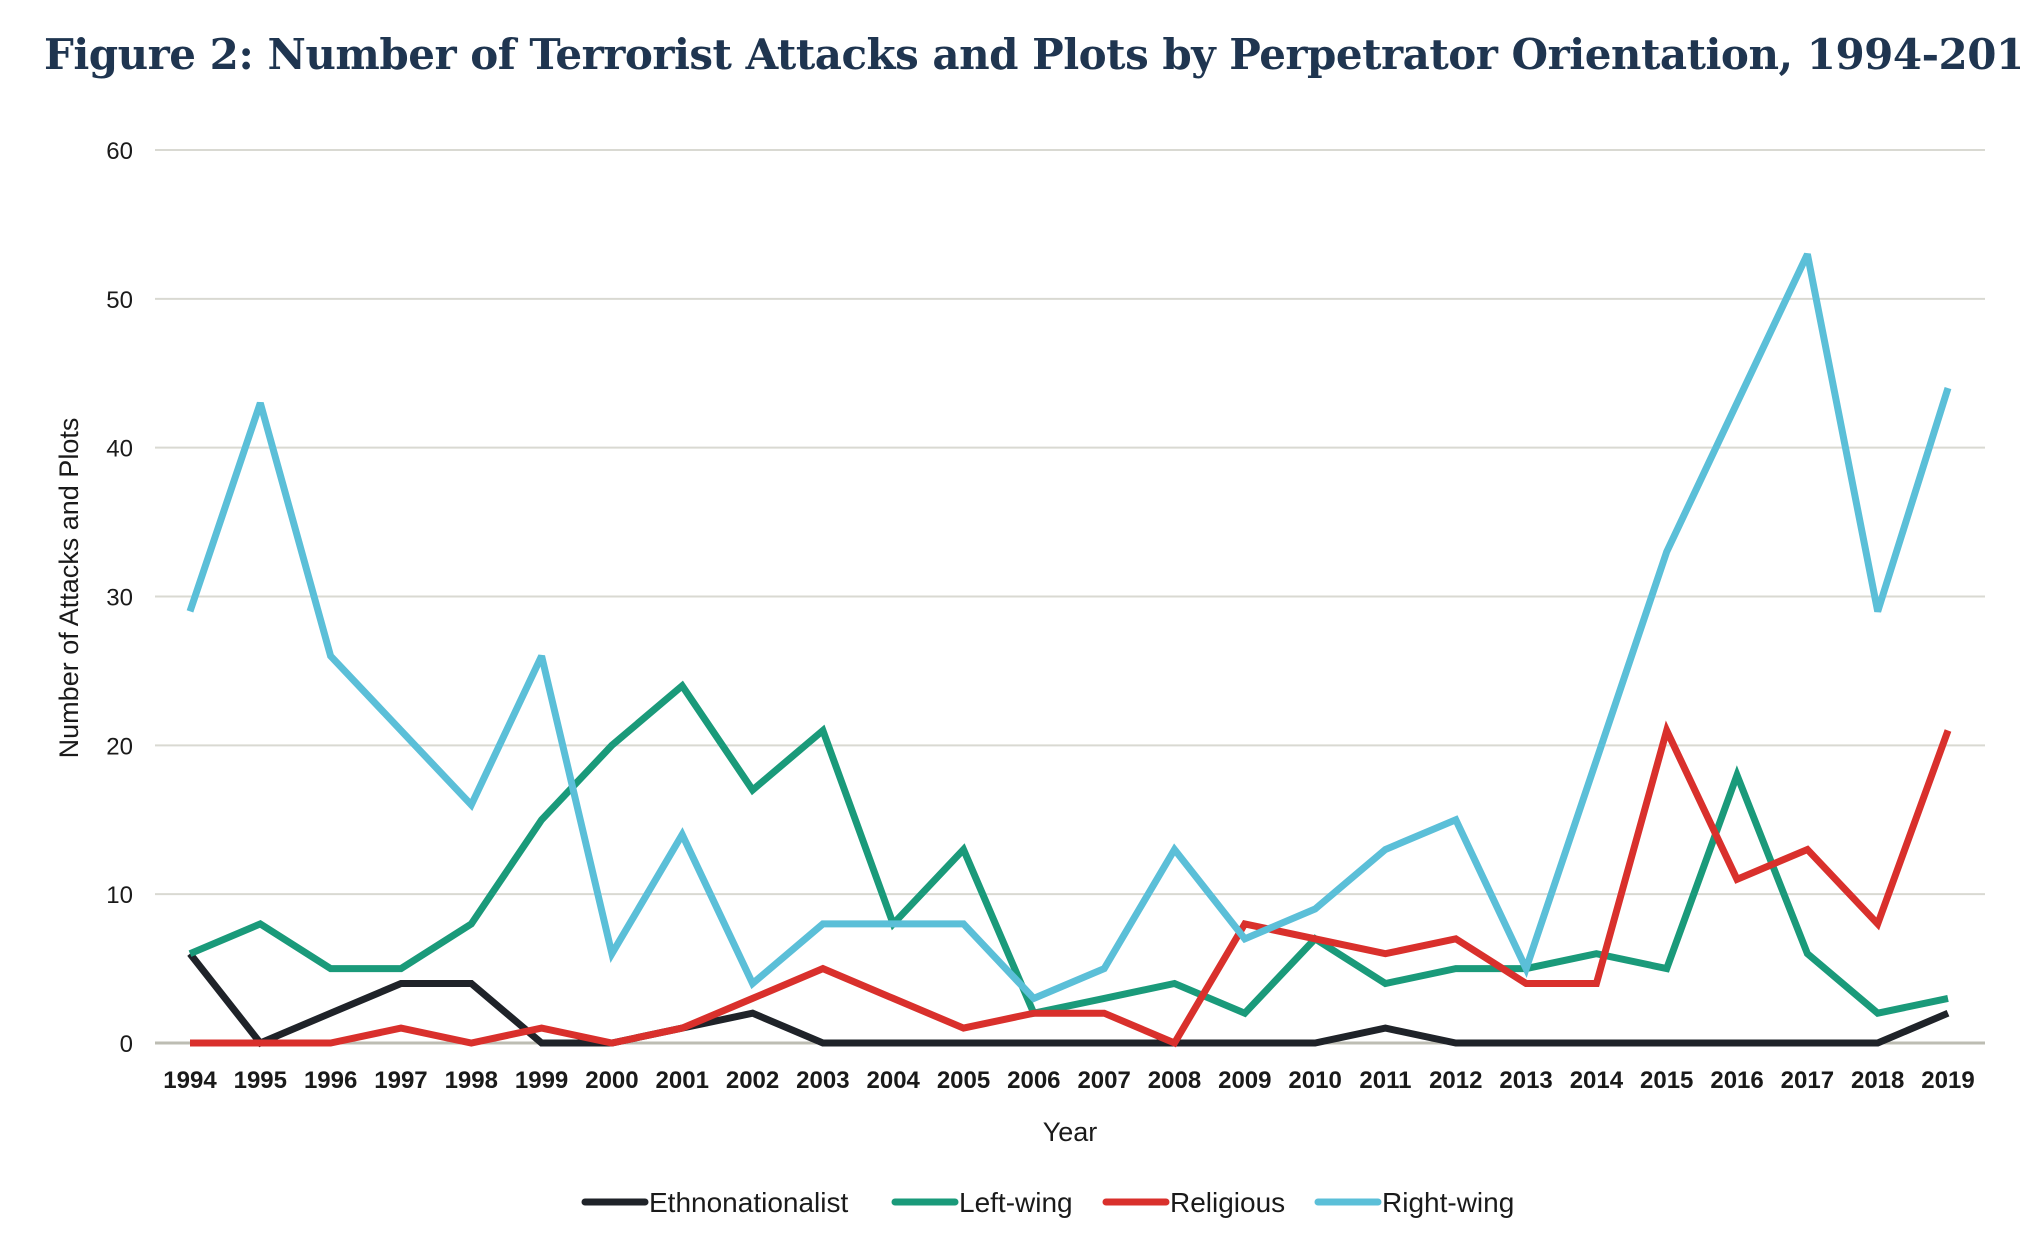  Describe the element at coordinates (119, 151) in the screenshot. I see `y-tick-label: 60` at that location.